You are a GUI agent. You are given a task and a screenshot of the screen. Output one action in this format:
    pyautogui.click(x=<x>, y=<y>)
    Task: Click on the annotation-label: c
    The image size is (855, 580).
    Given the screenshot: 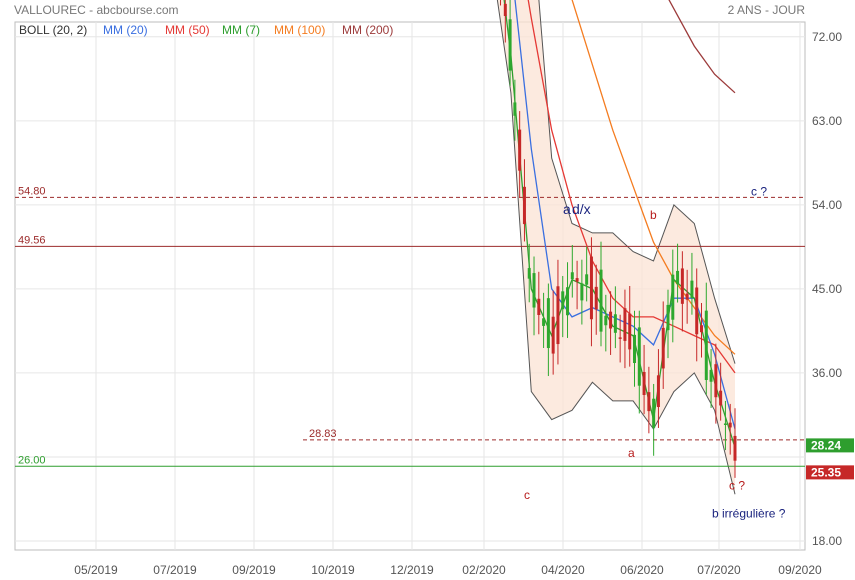 What is the action you would take?
    pyautogui.click(x=527, y=495)
    